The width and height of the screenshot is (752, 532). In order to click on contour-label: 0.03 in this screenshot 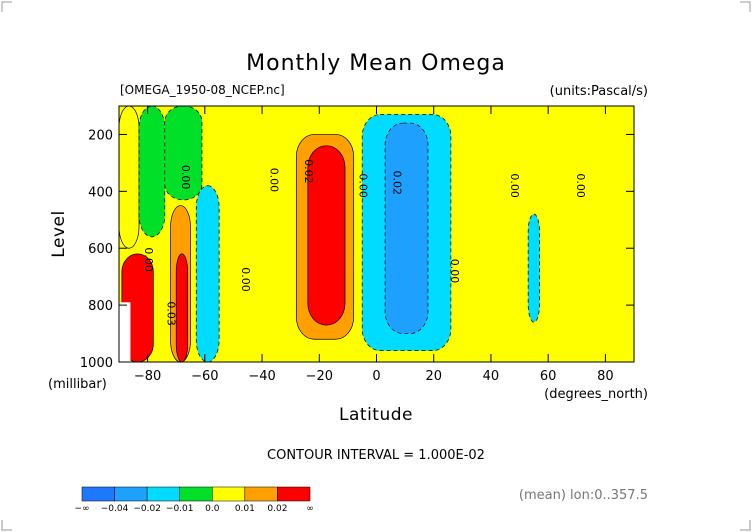, I will do `click(171, 313)`.